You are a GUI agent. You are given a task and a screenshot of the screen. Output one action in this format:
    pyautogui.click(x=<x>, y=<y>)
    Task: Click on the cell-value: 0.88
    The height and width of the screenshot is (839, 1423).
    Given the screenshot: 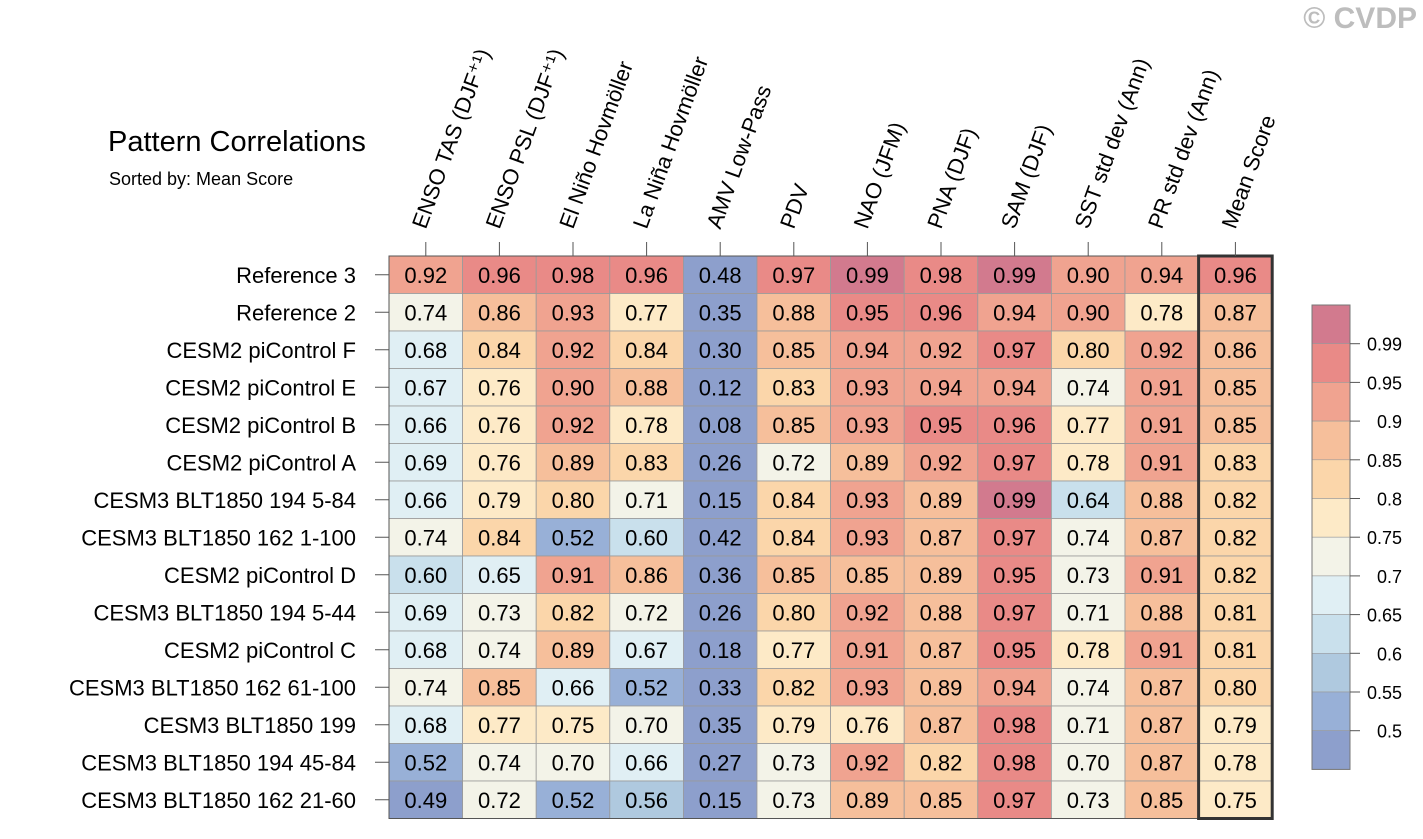 What is the action you would take?
    pyautogui.click(x=941, y=612)
    